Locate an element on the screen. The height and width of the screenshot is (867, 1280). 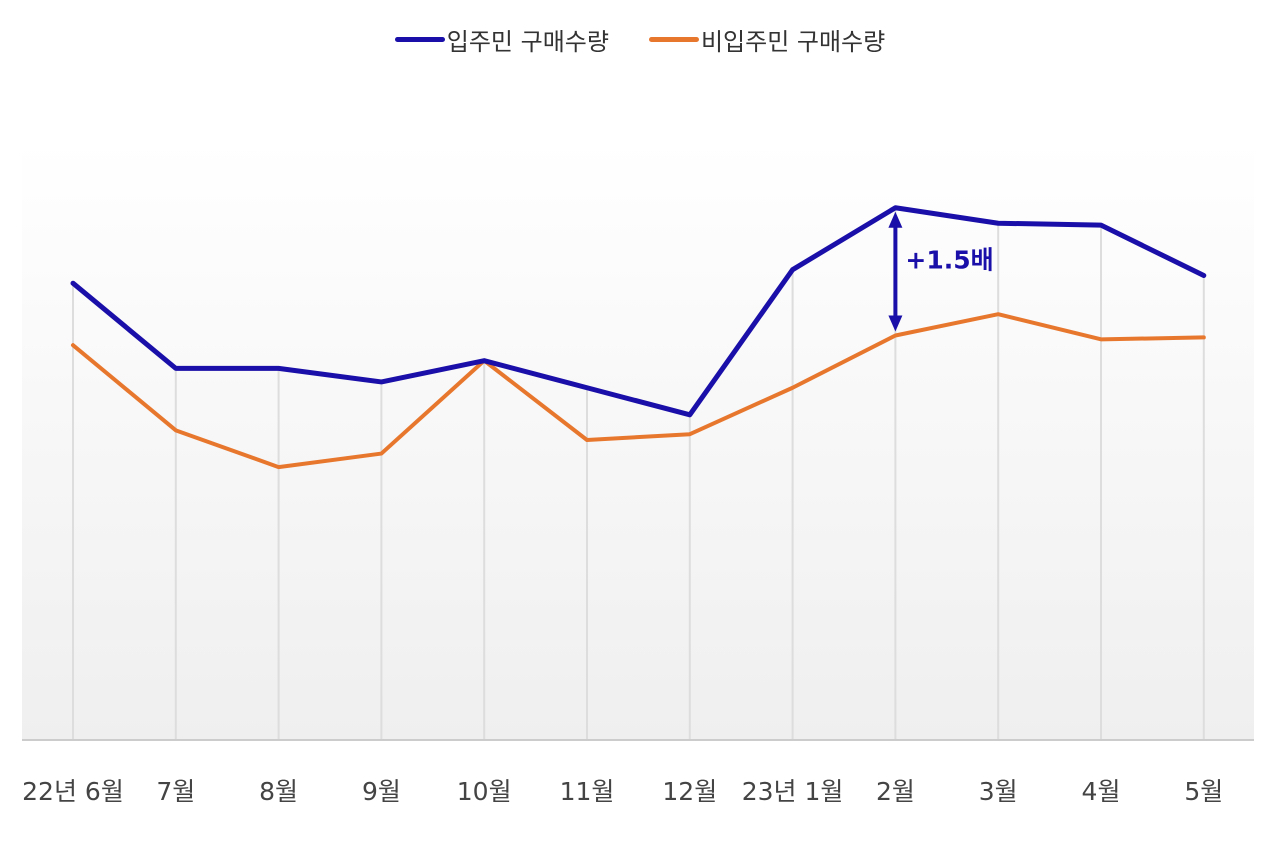
x-tick-label: 22년 6월 is located at coordinates (73, 791).